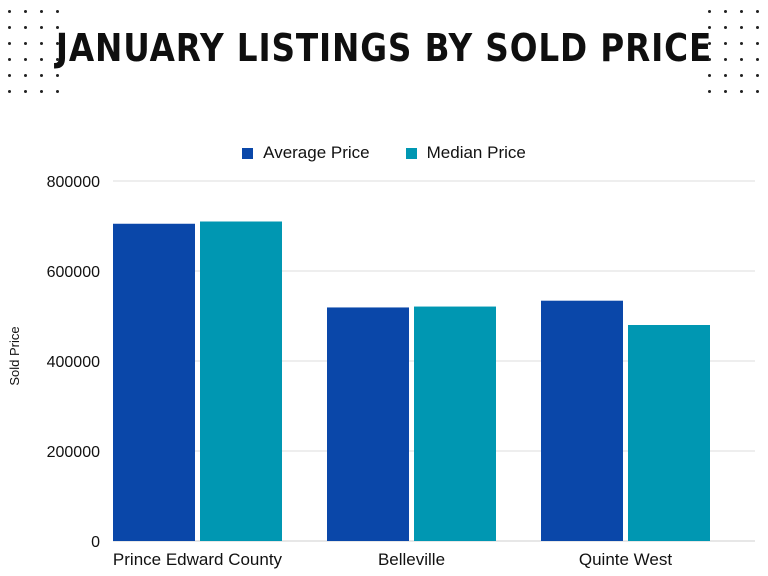 This screenshot has width=768, height=576. Describe the element at coordinates (73, 452) in the screenshot. I see `y-tick-label: 200000` at that location.